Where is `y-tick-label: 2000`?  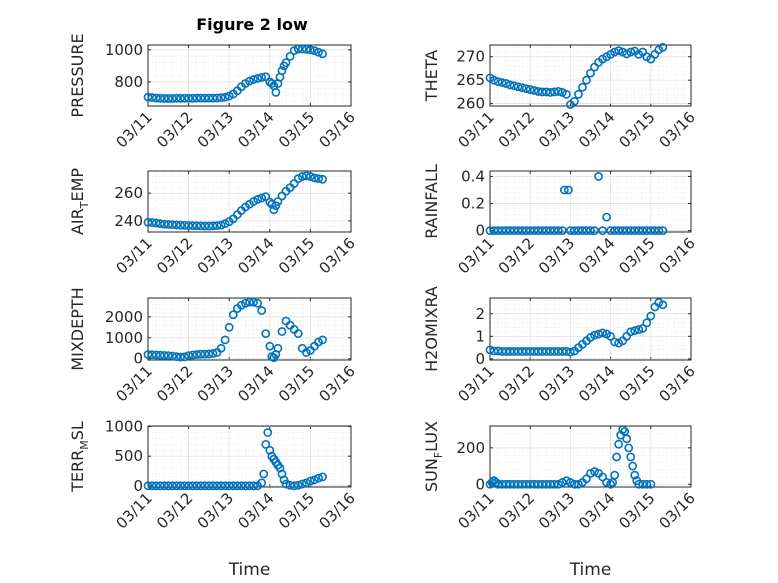
y-tick-label: 2000 is located at coordinates (124, 317).